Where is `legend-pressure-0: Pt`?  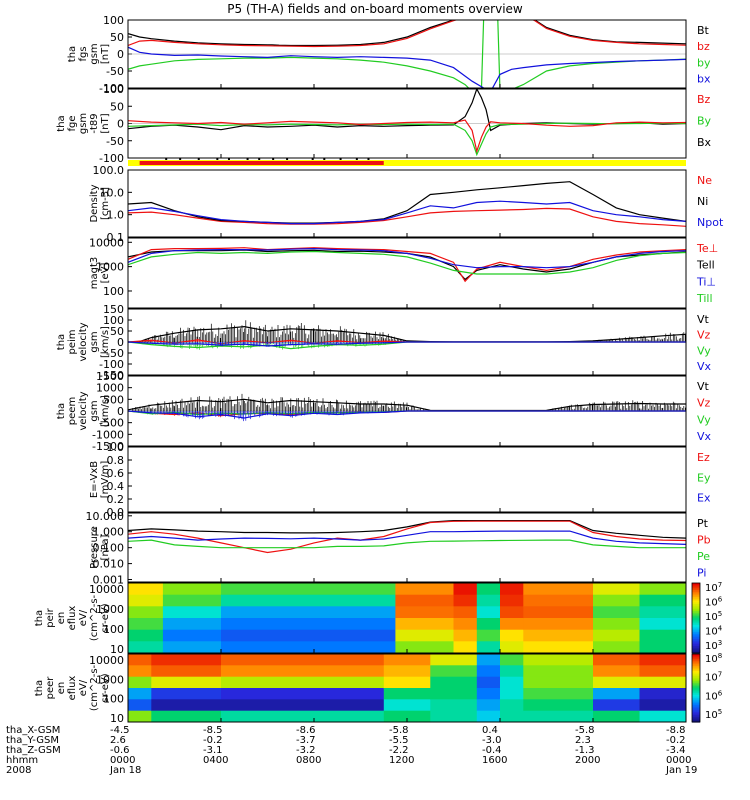
legend-pressure-0: Pt is located at coordinates (703, 523).